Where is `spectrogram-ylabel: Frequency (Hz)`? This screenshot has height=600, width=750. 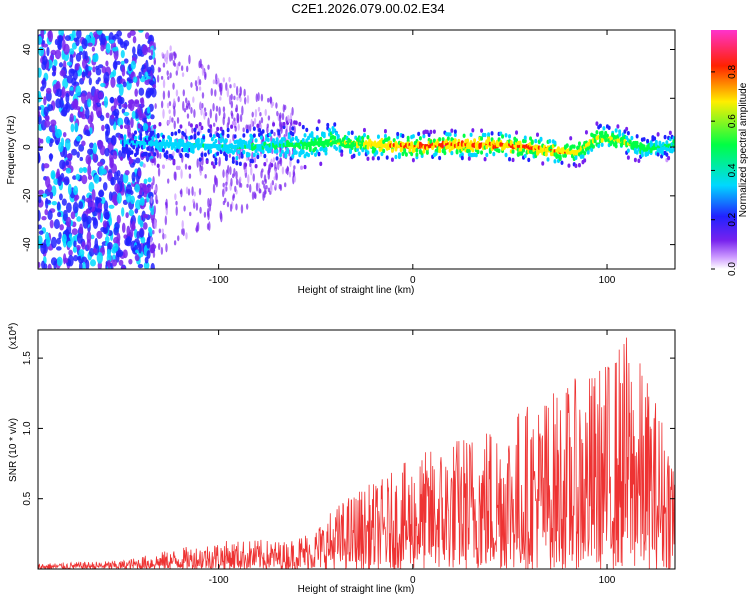
spectrogram-ylabel: Frequency (Hz) is located at coordinates (11, 150).